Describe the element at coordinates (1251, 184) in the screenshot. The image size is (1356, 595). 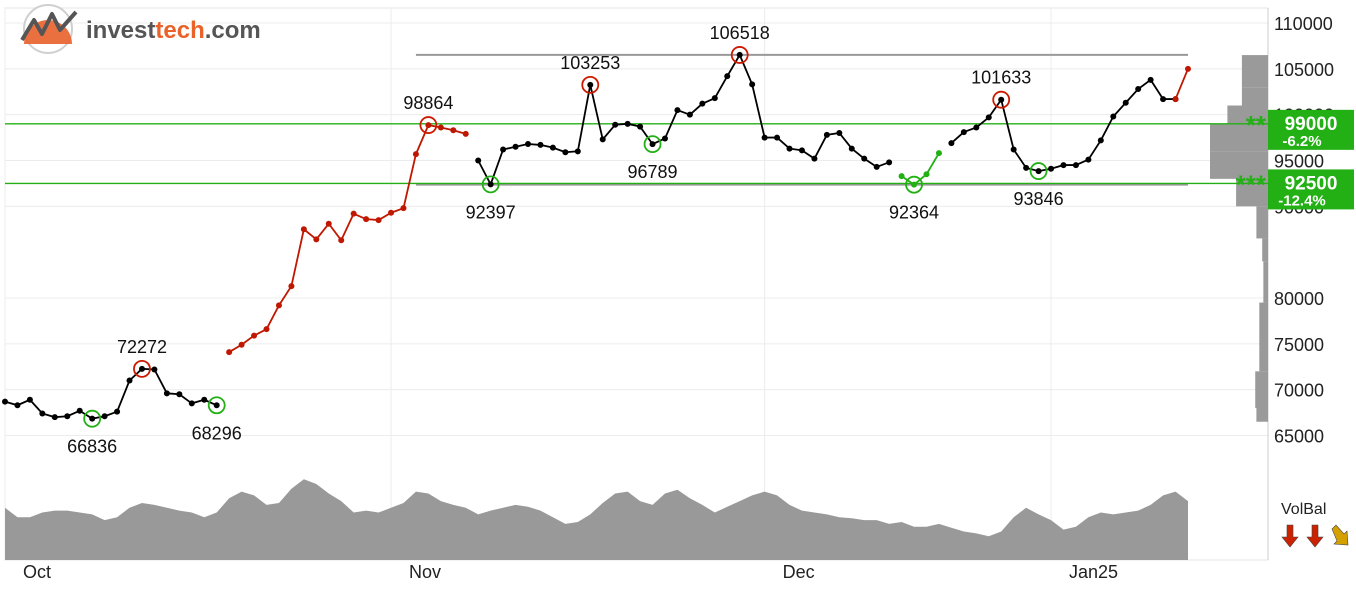
I see `level-stars: ***` at that location.